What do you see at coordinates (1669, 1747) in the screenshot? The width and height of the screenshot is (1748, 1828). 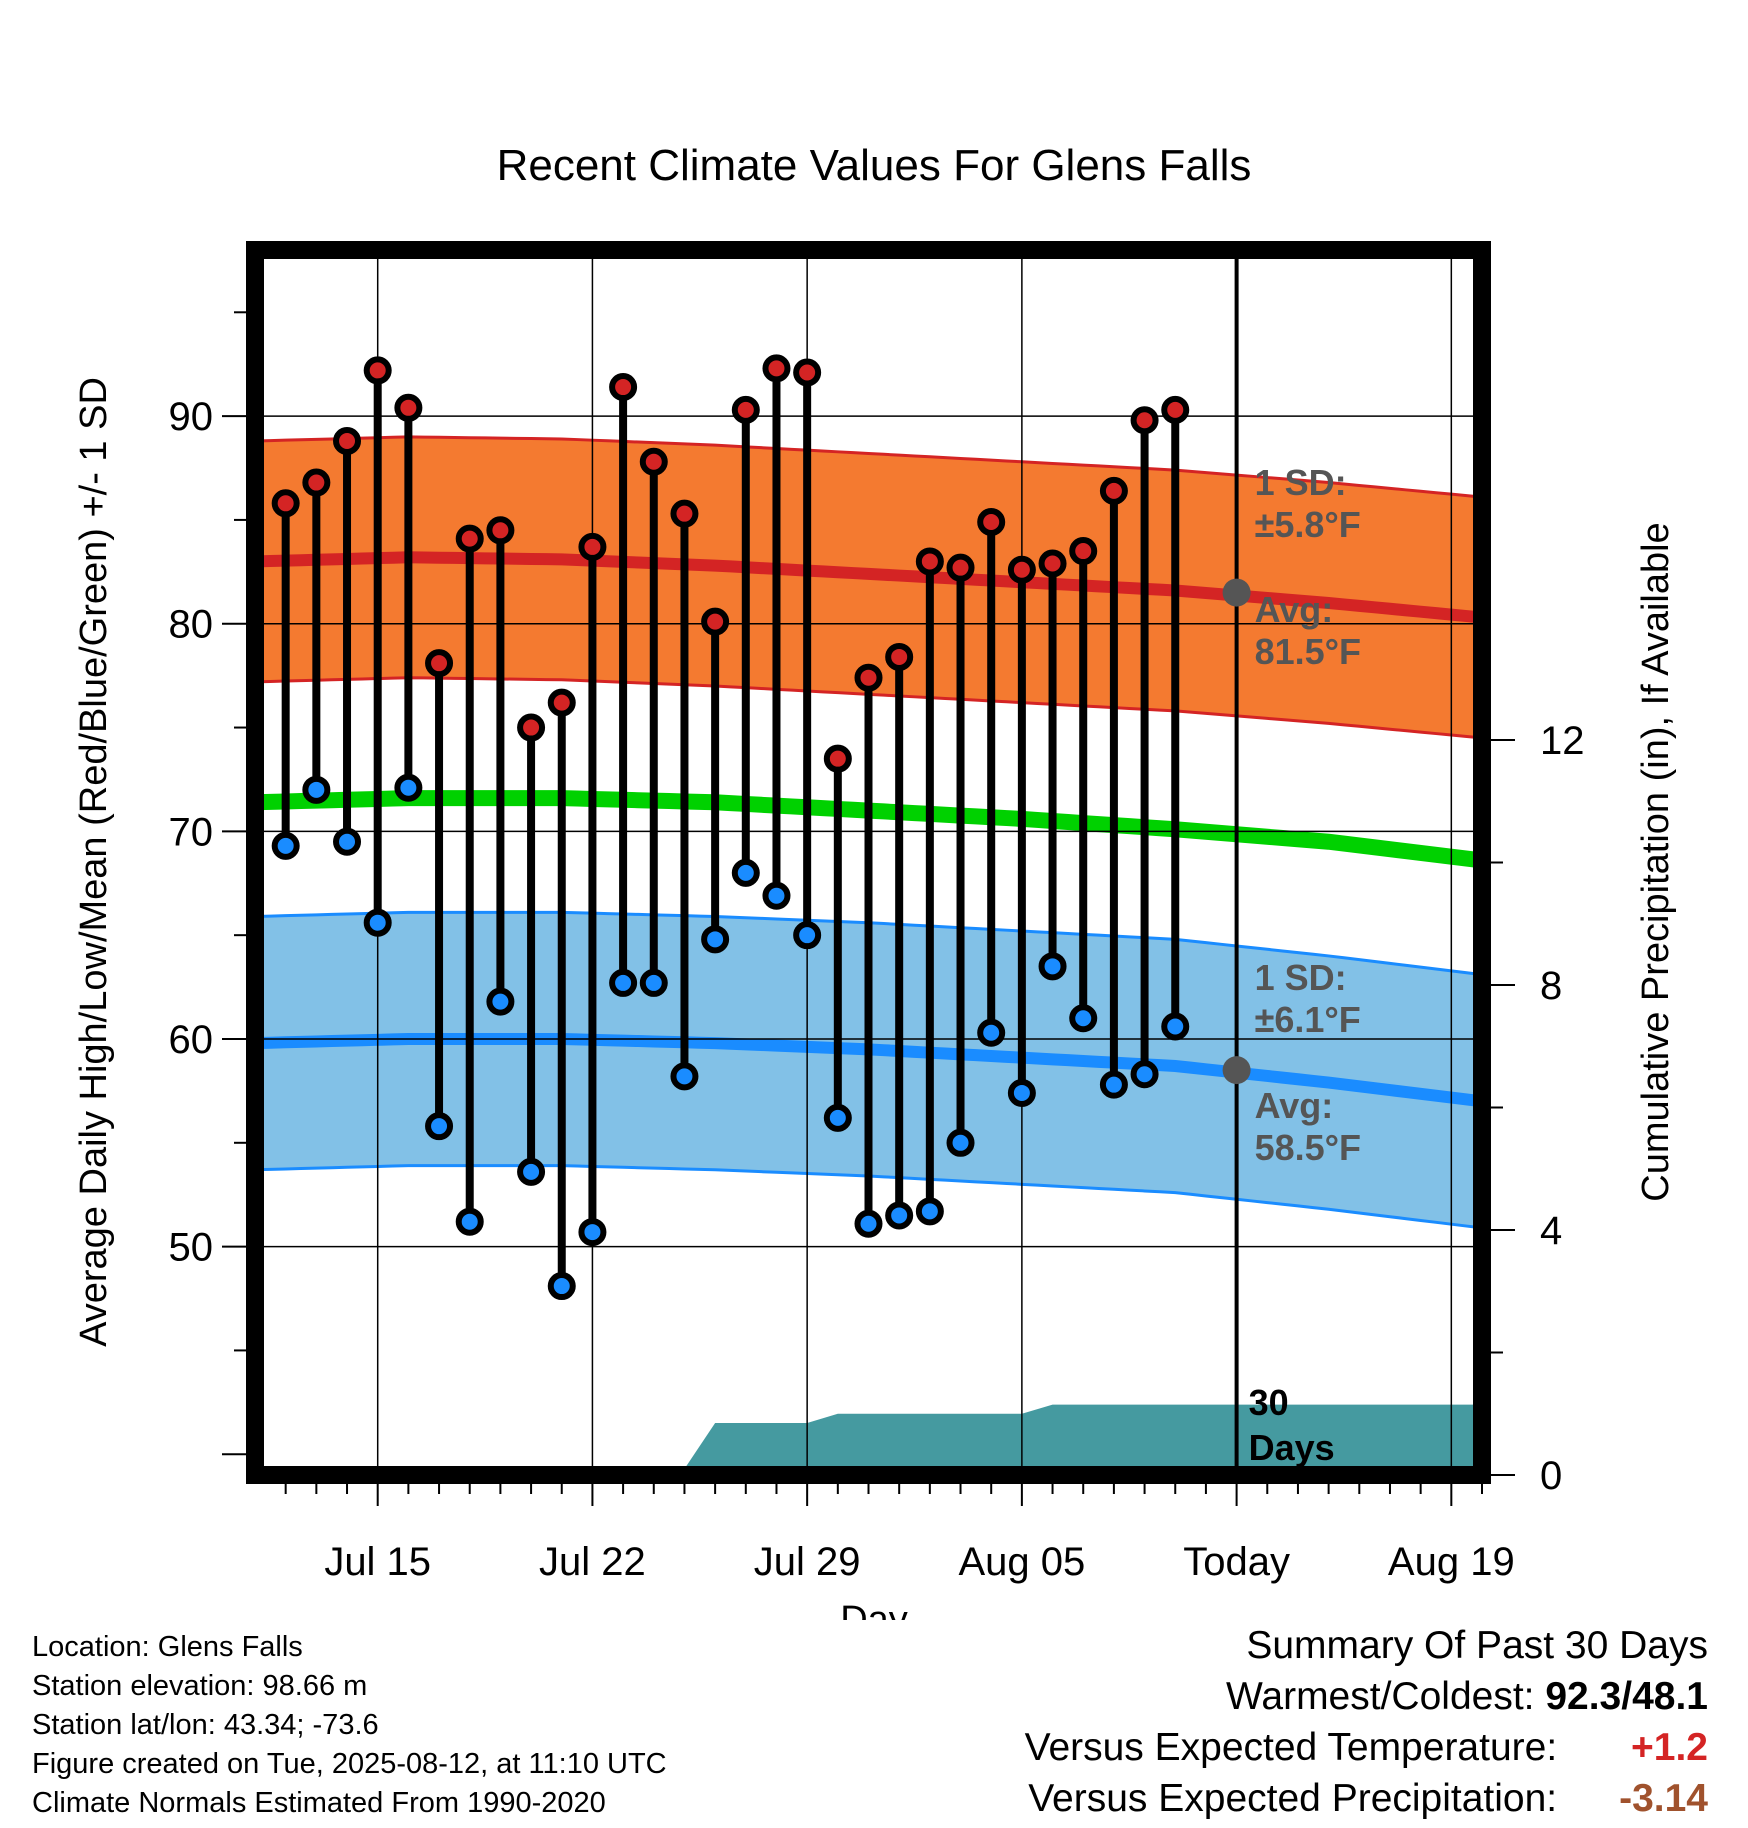 I see `temp-value: +1.2` at bounding box center [1669, 1747].